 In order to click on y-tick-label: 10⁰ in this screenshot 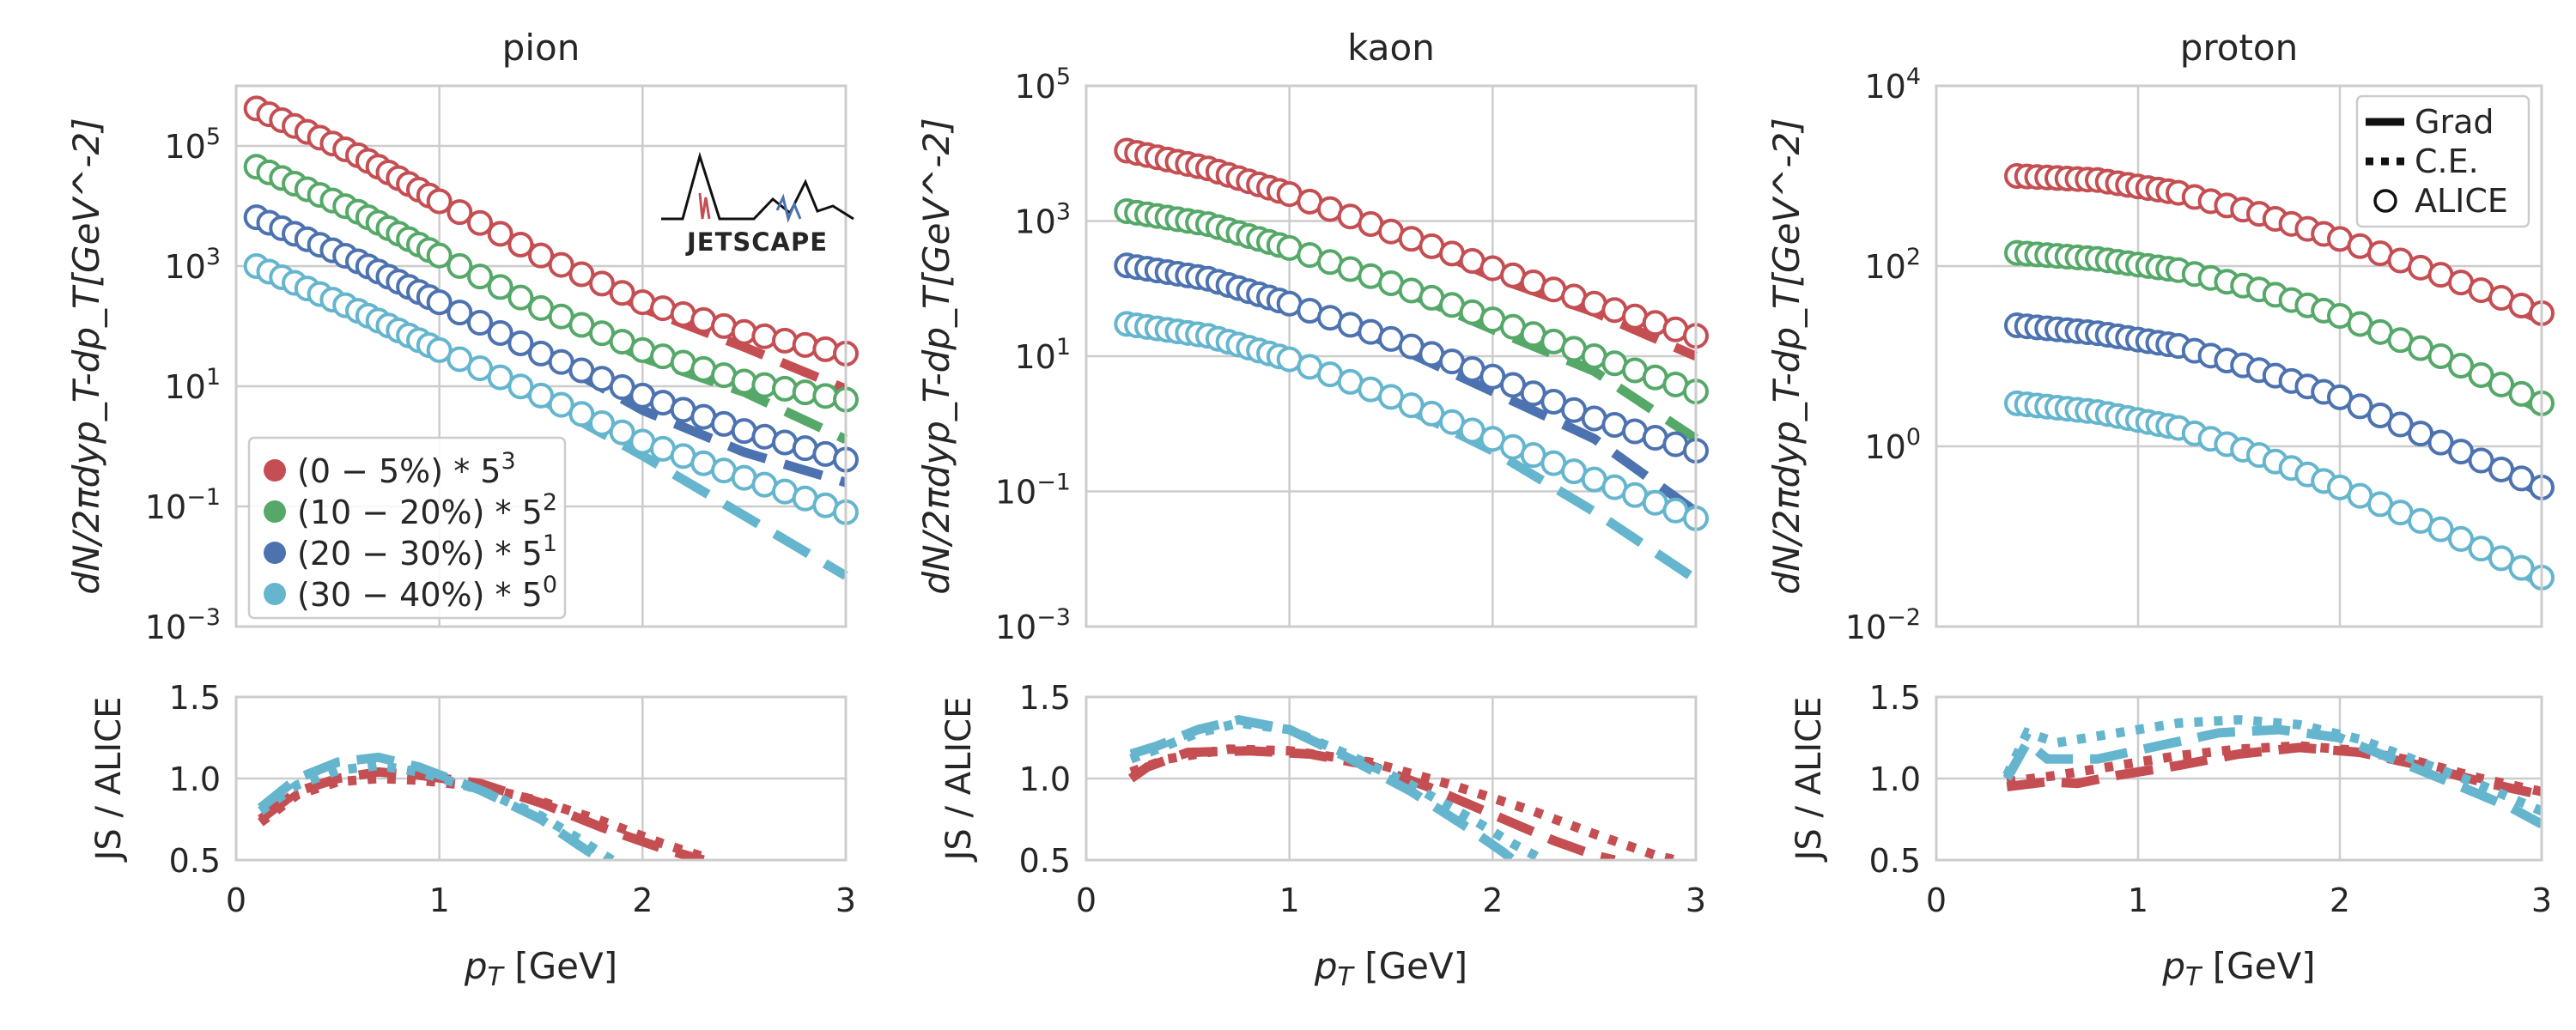, I will do `click(1893, 445)`.